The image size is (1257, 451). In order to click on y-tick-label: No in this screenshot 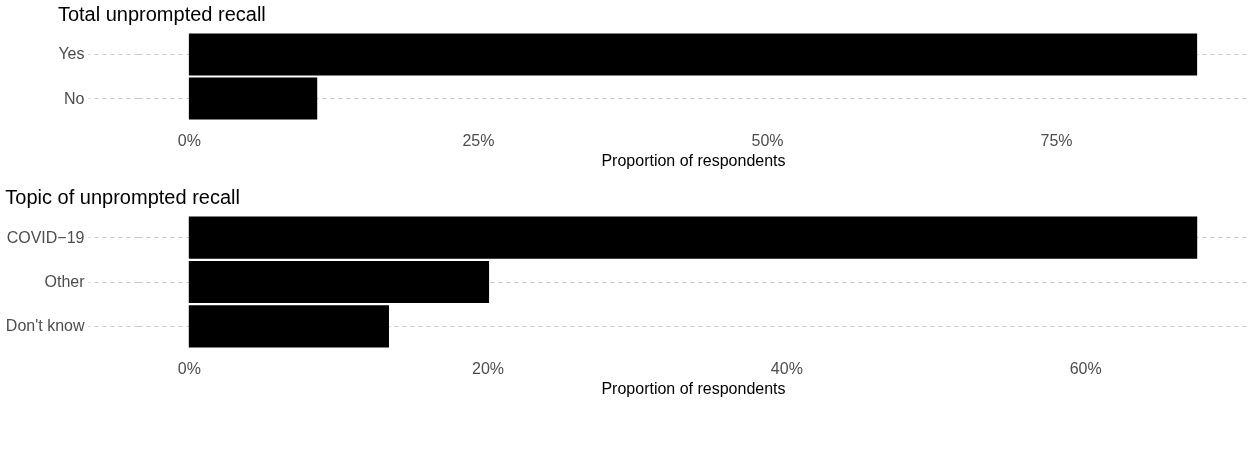, I will do `click(74, 98)`.